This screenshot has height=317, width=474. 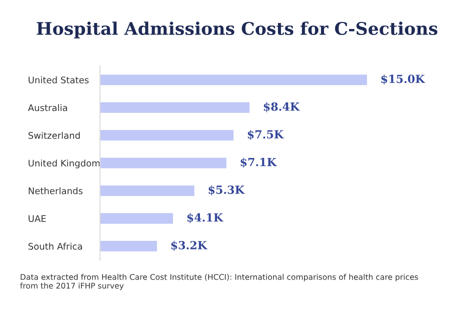 What do you see at coordinates (58, 80) in the screenshot?
I see `y-tick-label: United States` at bounding box center [58, 80].